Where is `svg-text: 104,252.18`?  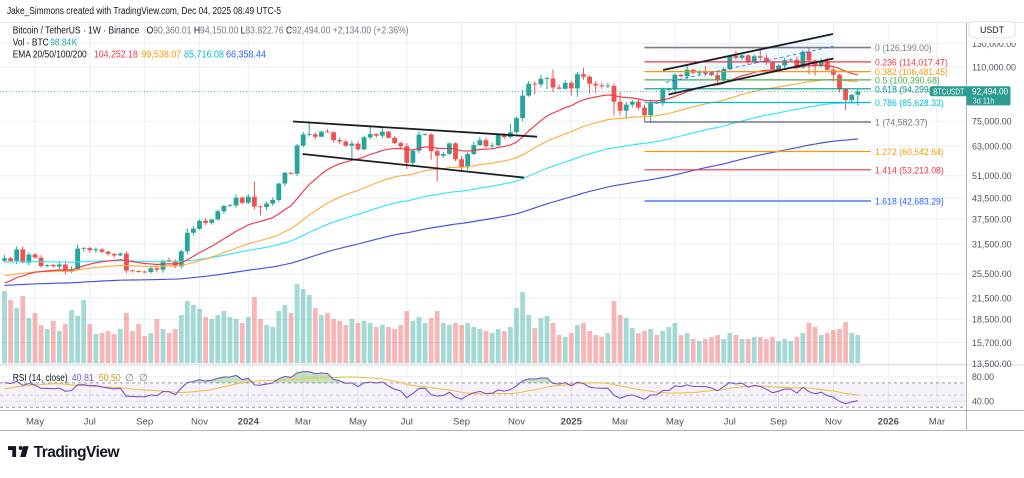
svg-text: 104,252.18 is located at coordinates (116, 54).